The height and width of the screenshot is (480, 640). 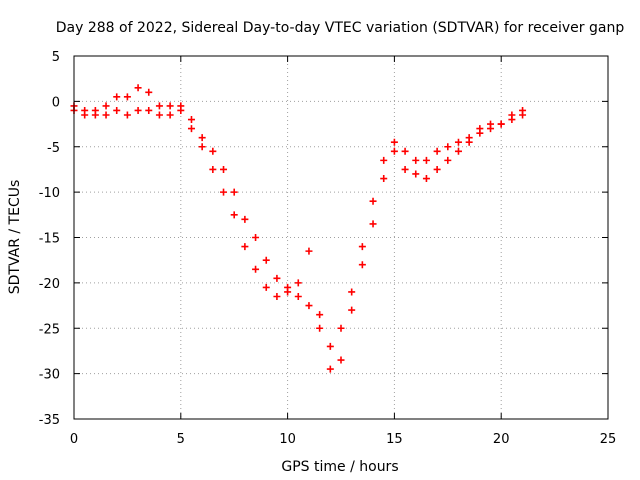 What do you see at coordinates (339, 467) in the screenshot?
I see `x-axis-label: GPS time / hours` at bounding box center [339, 467].